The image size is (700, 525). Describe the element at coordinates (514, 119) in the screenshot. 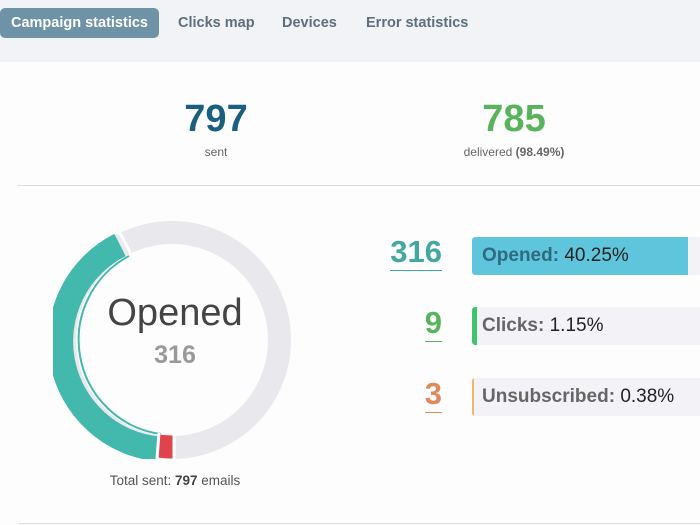

I see `delivered-count: 785` at that location.